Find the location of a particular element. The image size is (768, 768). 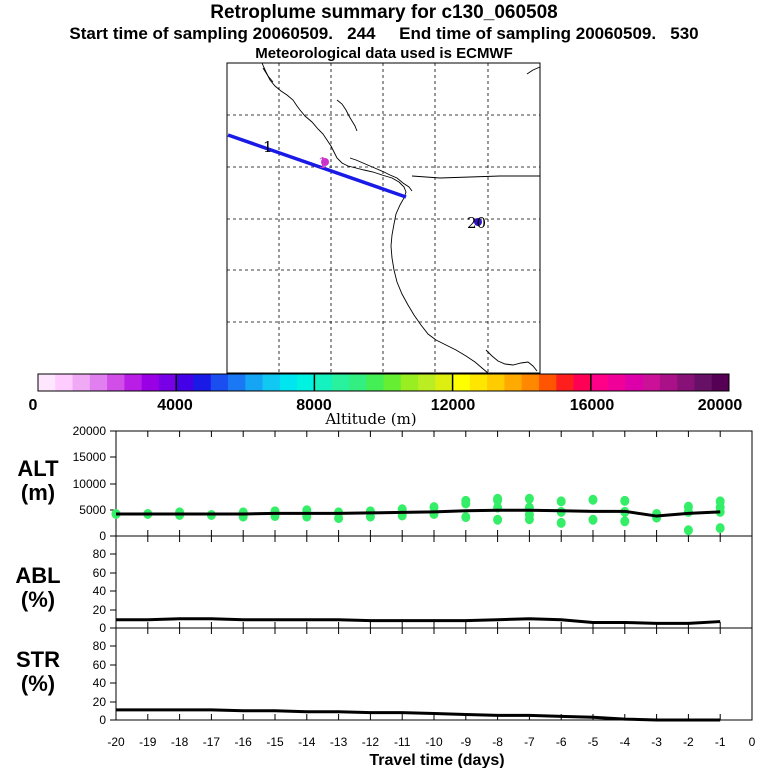

str-panel-frame is located at coordinates (434, 674).